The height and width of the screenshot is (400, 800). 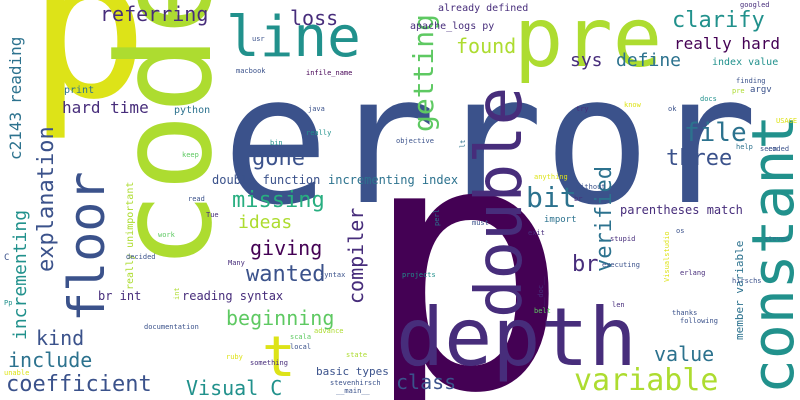 What do you see at coordinates (280, 318) in the screenshot?
I see `word-beginning: beginning` at bounding box center [280, 318].